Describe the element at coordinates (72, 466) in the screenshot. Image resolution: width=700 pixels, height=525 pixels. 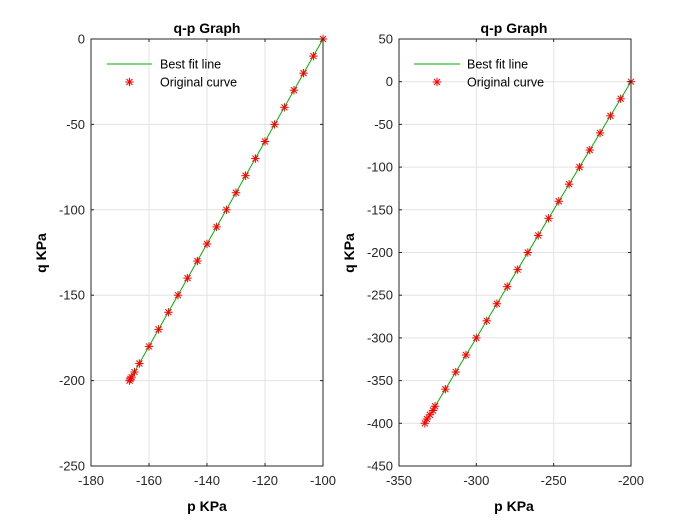
I see `left-plot-y-tick-label: -250` at that location.